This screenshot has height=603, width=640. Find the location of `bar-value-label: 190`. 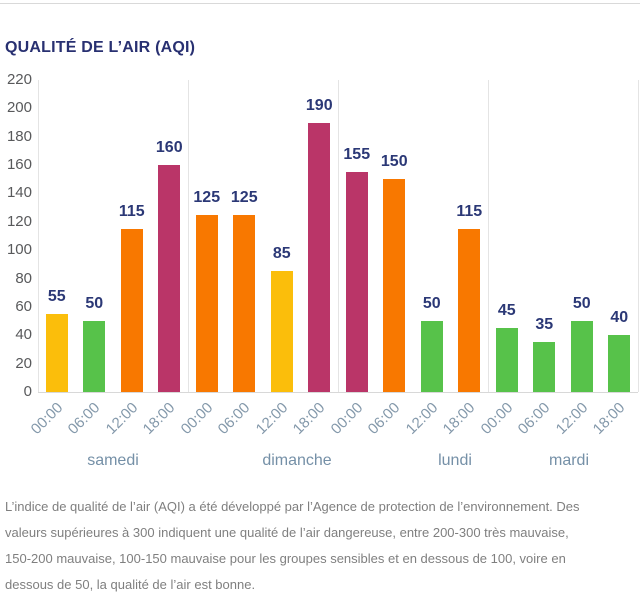

bar-value-label: 190 is located at coordinates (319, 105).